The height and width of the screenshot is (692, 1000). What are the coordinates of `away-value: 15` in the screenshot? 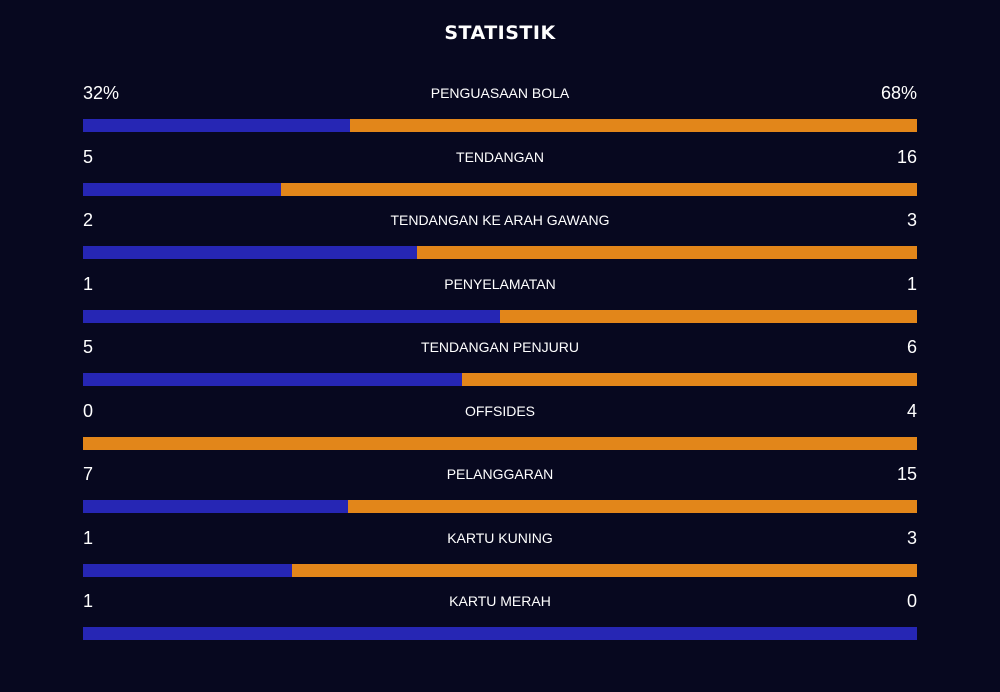 It's located at (906, 474).